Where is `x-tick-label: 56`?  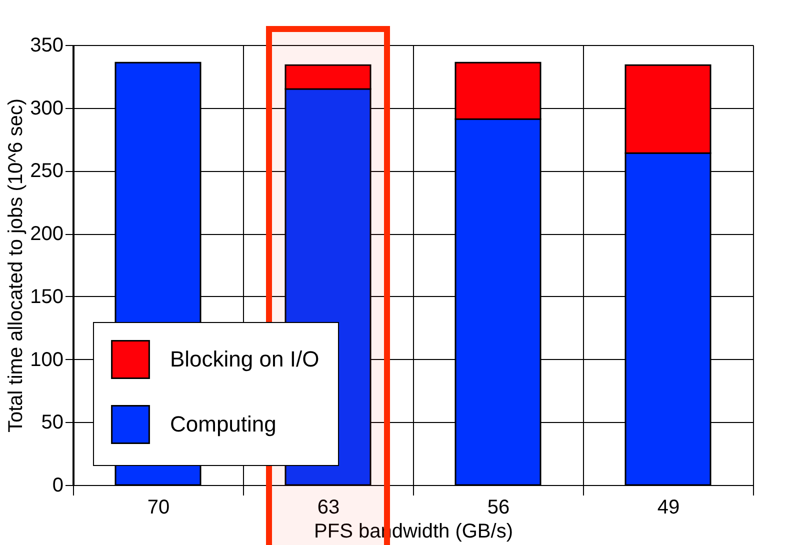
x-tick-label: 56 is located at coordinates (498, 507).